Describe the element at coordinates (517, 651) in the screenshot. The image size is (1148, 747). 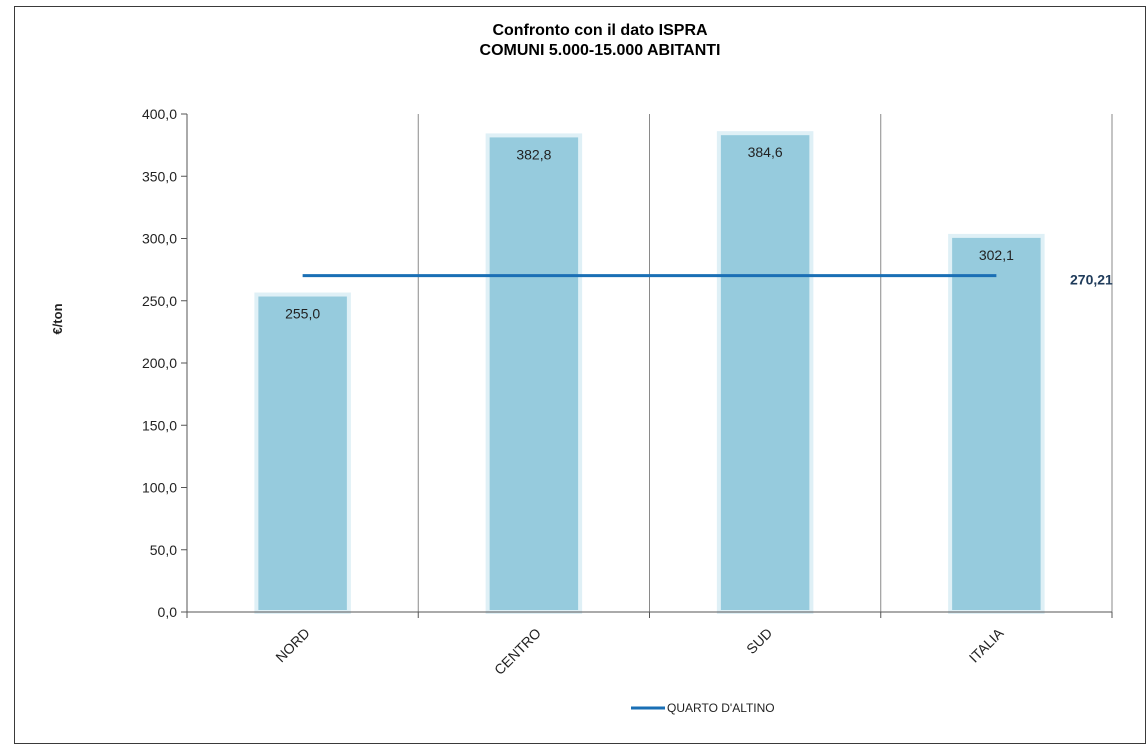
I see `x-tick-label-centro: CENTRO` at that location.